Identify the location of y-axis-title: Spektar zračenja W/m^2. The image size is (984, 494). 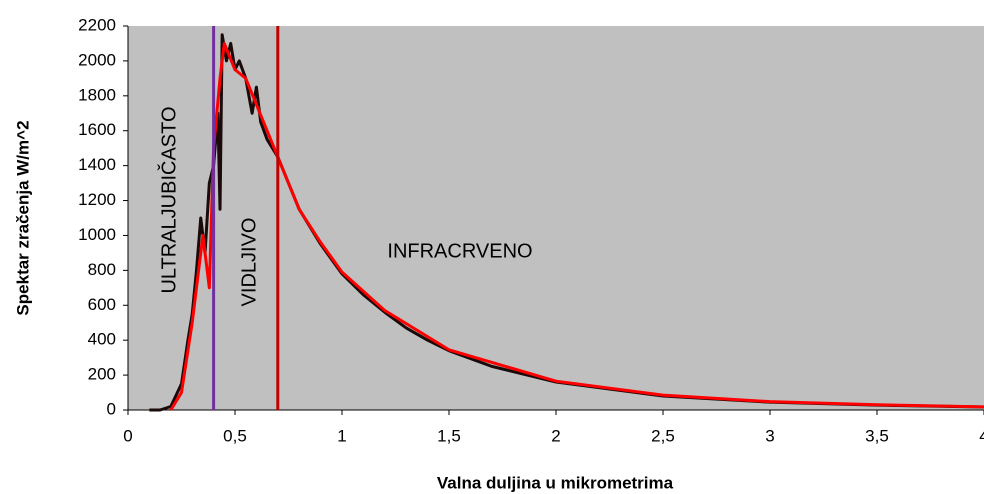
(22, 217).